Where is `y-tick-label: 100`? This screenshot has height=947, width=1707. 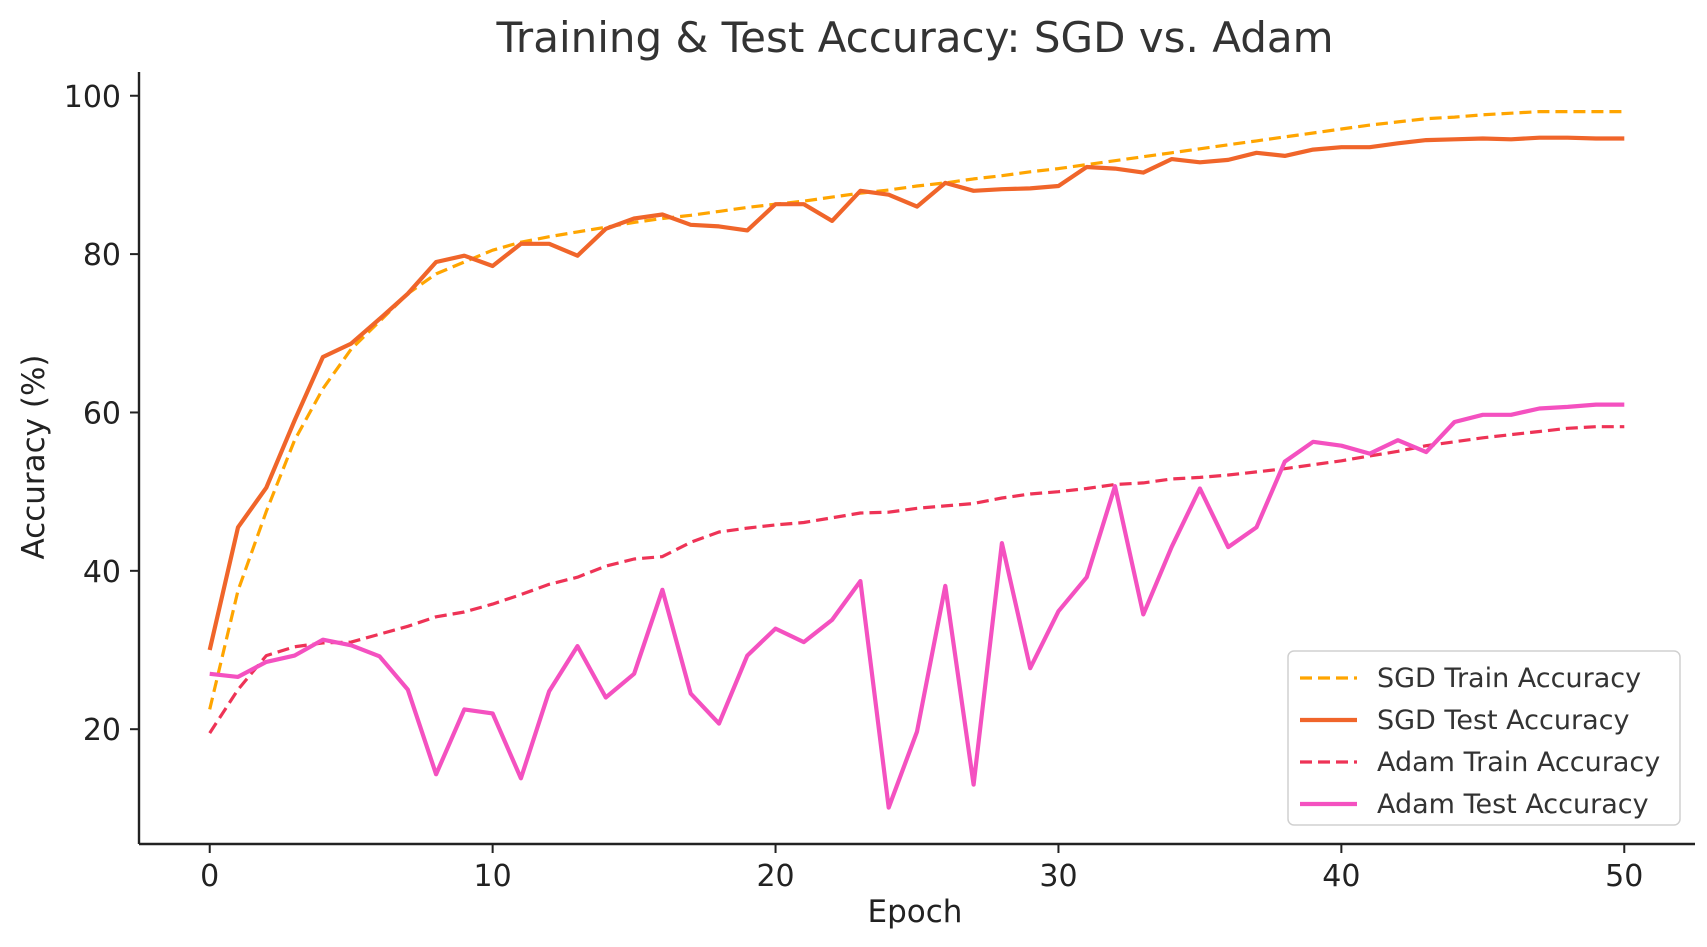 y-tick-label: 100 is located at coordinates (92, 97).